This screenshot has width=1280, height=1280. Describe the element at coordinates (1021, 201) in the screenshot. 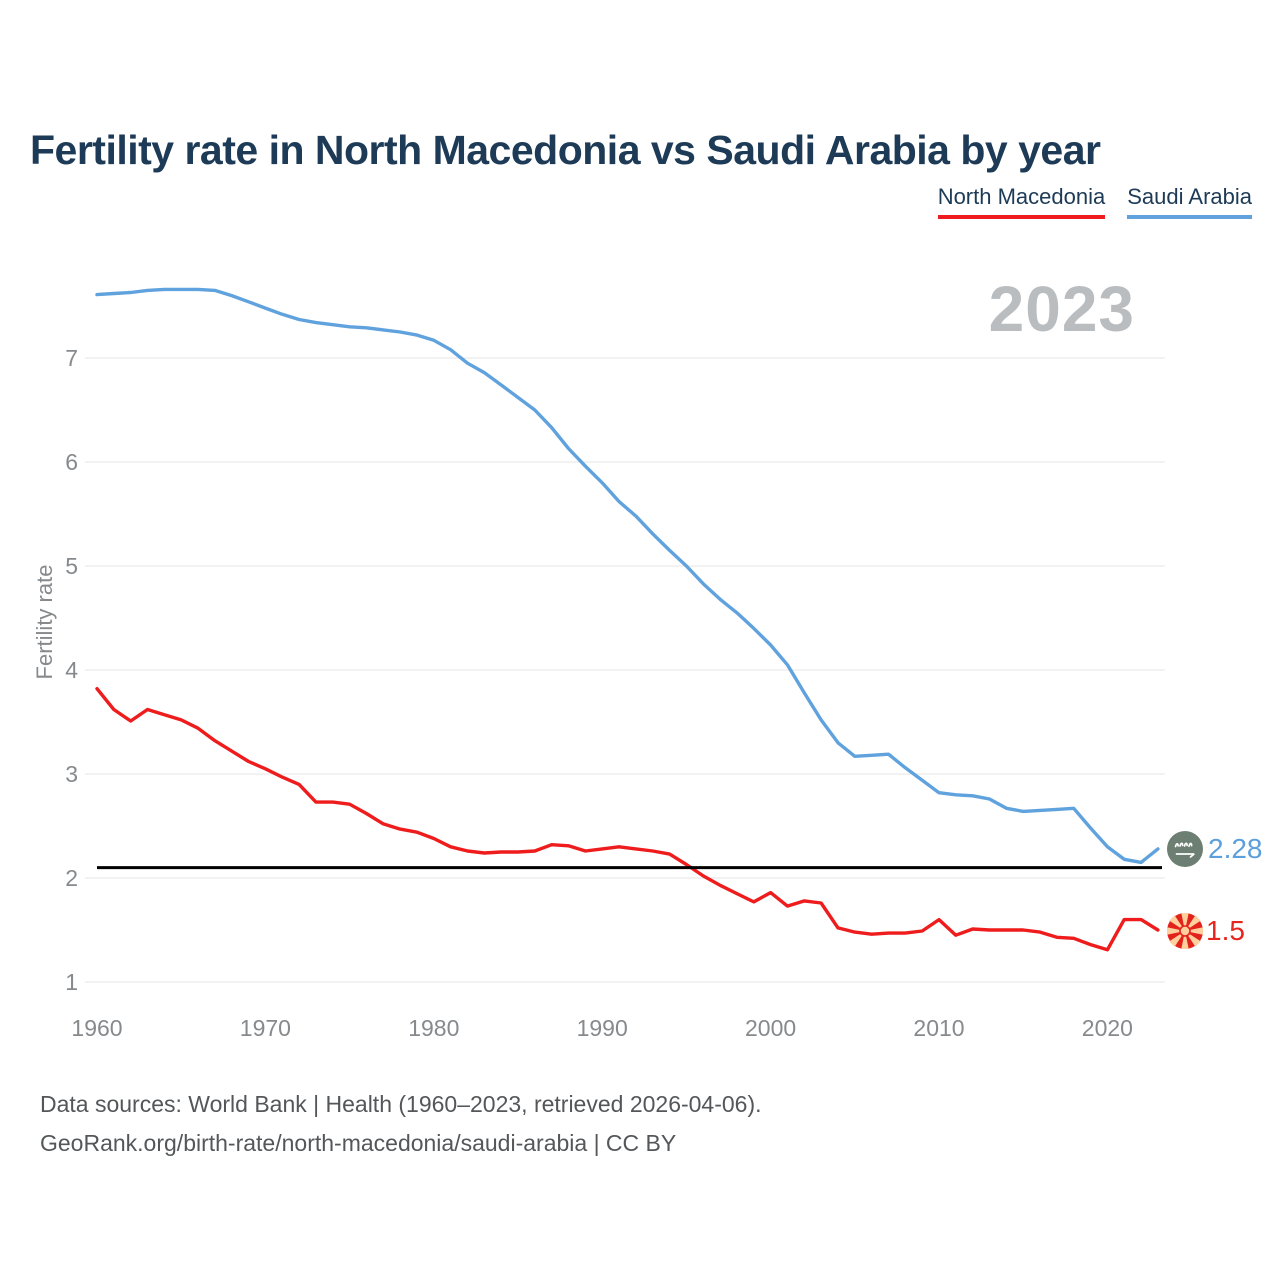

I see `legend-item-north-macedonia: North Macedonia` at that location.